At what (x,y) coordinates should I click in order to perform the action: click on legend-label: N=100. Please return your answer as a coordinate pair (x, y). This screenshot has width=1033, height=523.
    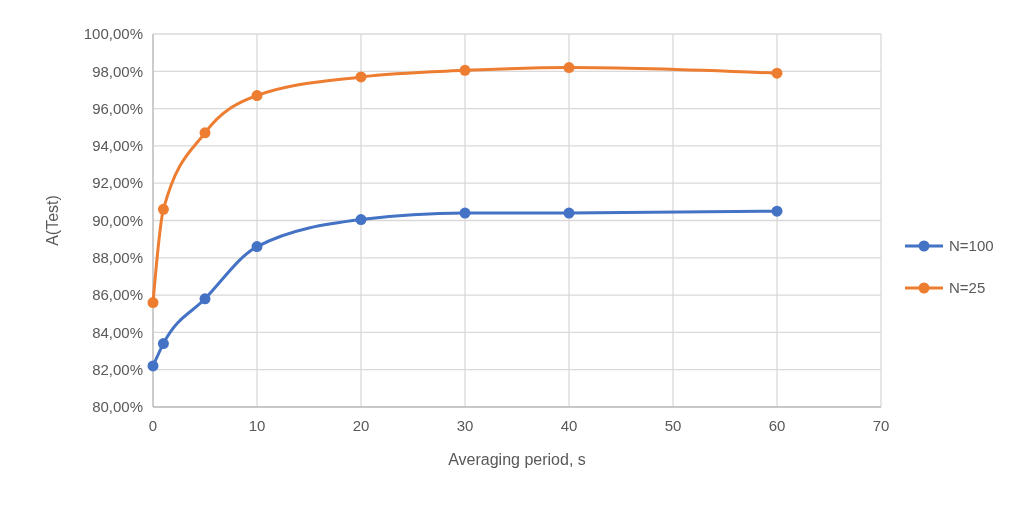
    Looking at the image, I should click on (971, 246).